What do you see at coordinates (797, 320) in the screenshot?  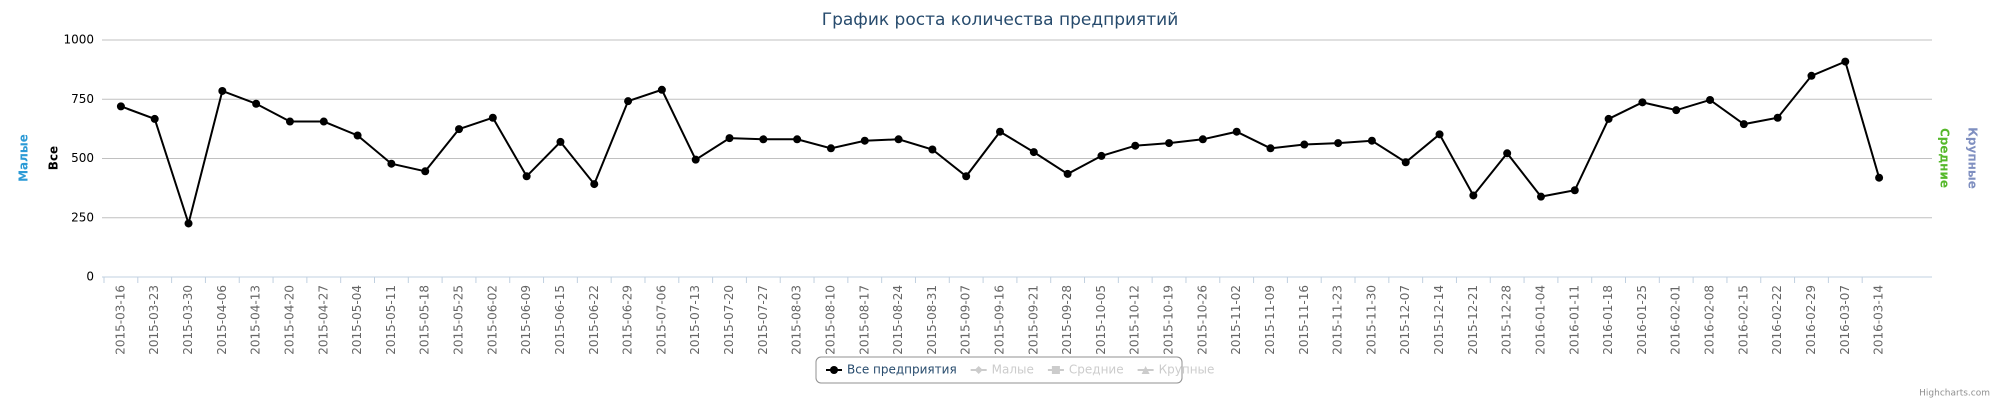 I see `x-tick-label: 2015-08-03` at bounding box center [797, 320].